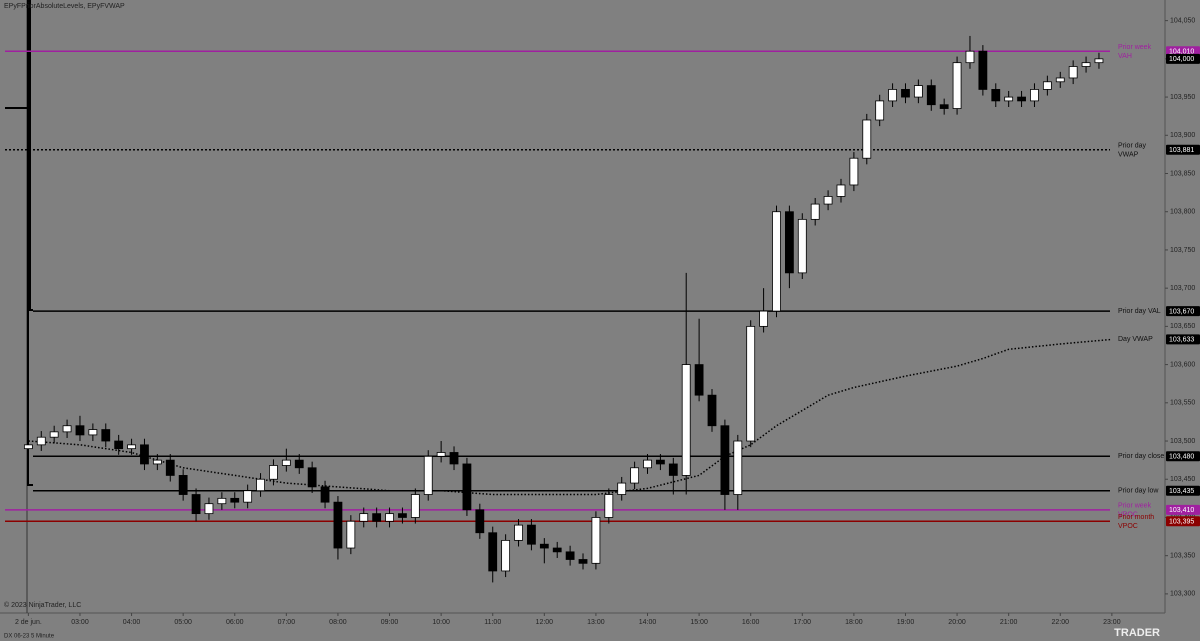 This screenshot has width=1200, height=641. What do you see at coordinates (492, 622) in the screenshot?
I see `x-tick-label: 11:00` at bounding box center [492, 622].